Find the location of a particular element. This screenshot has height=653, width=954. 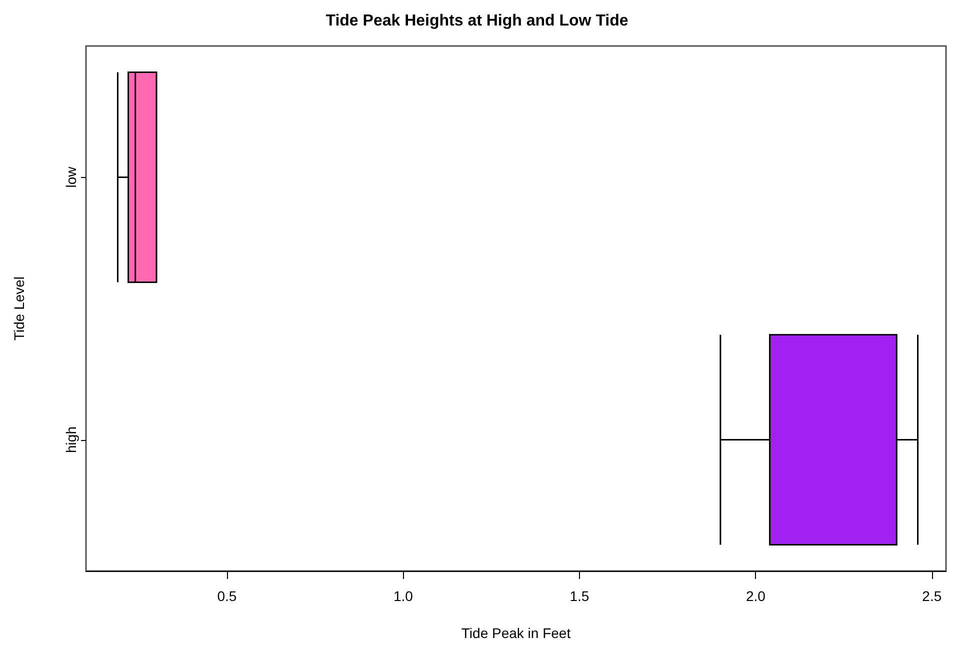

y-axis-title: Tide Level is located at coordinates (19, 308).